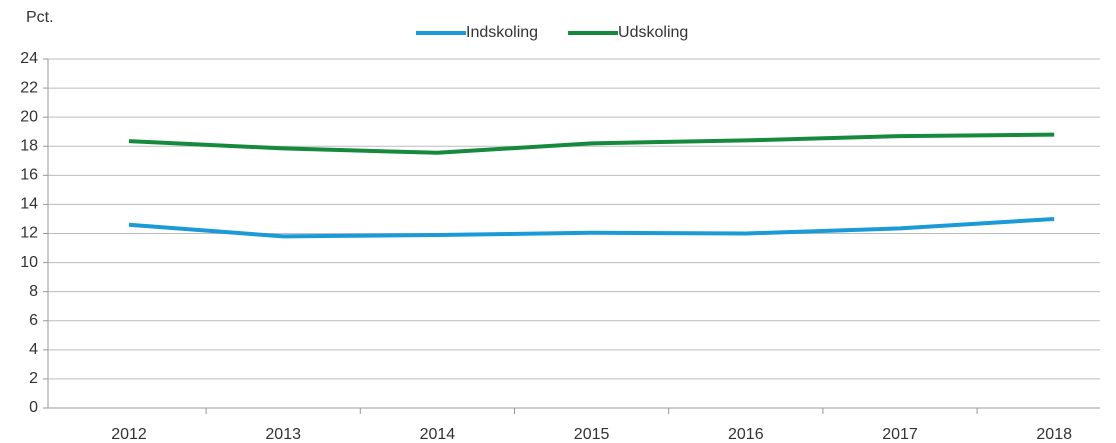  Describe the element at coordinates (1054, 434) in the screenshot. I see `x-tick-label: 2018` at that location.